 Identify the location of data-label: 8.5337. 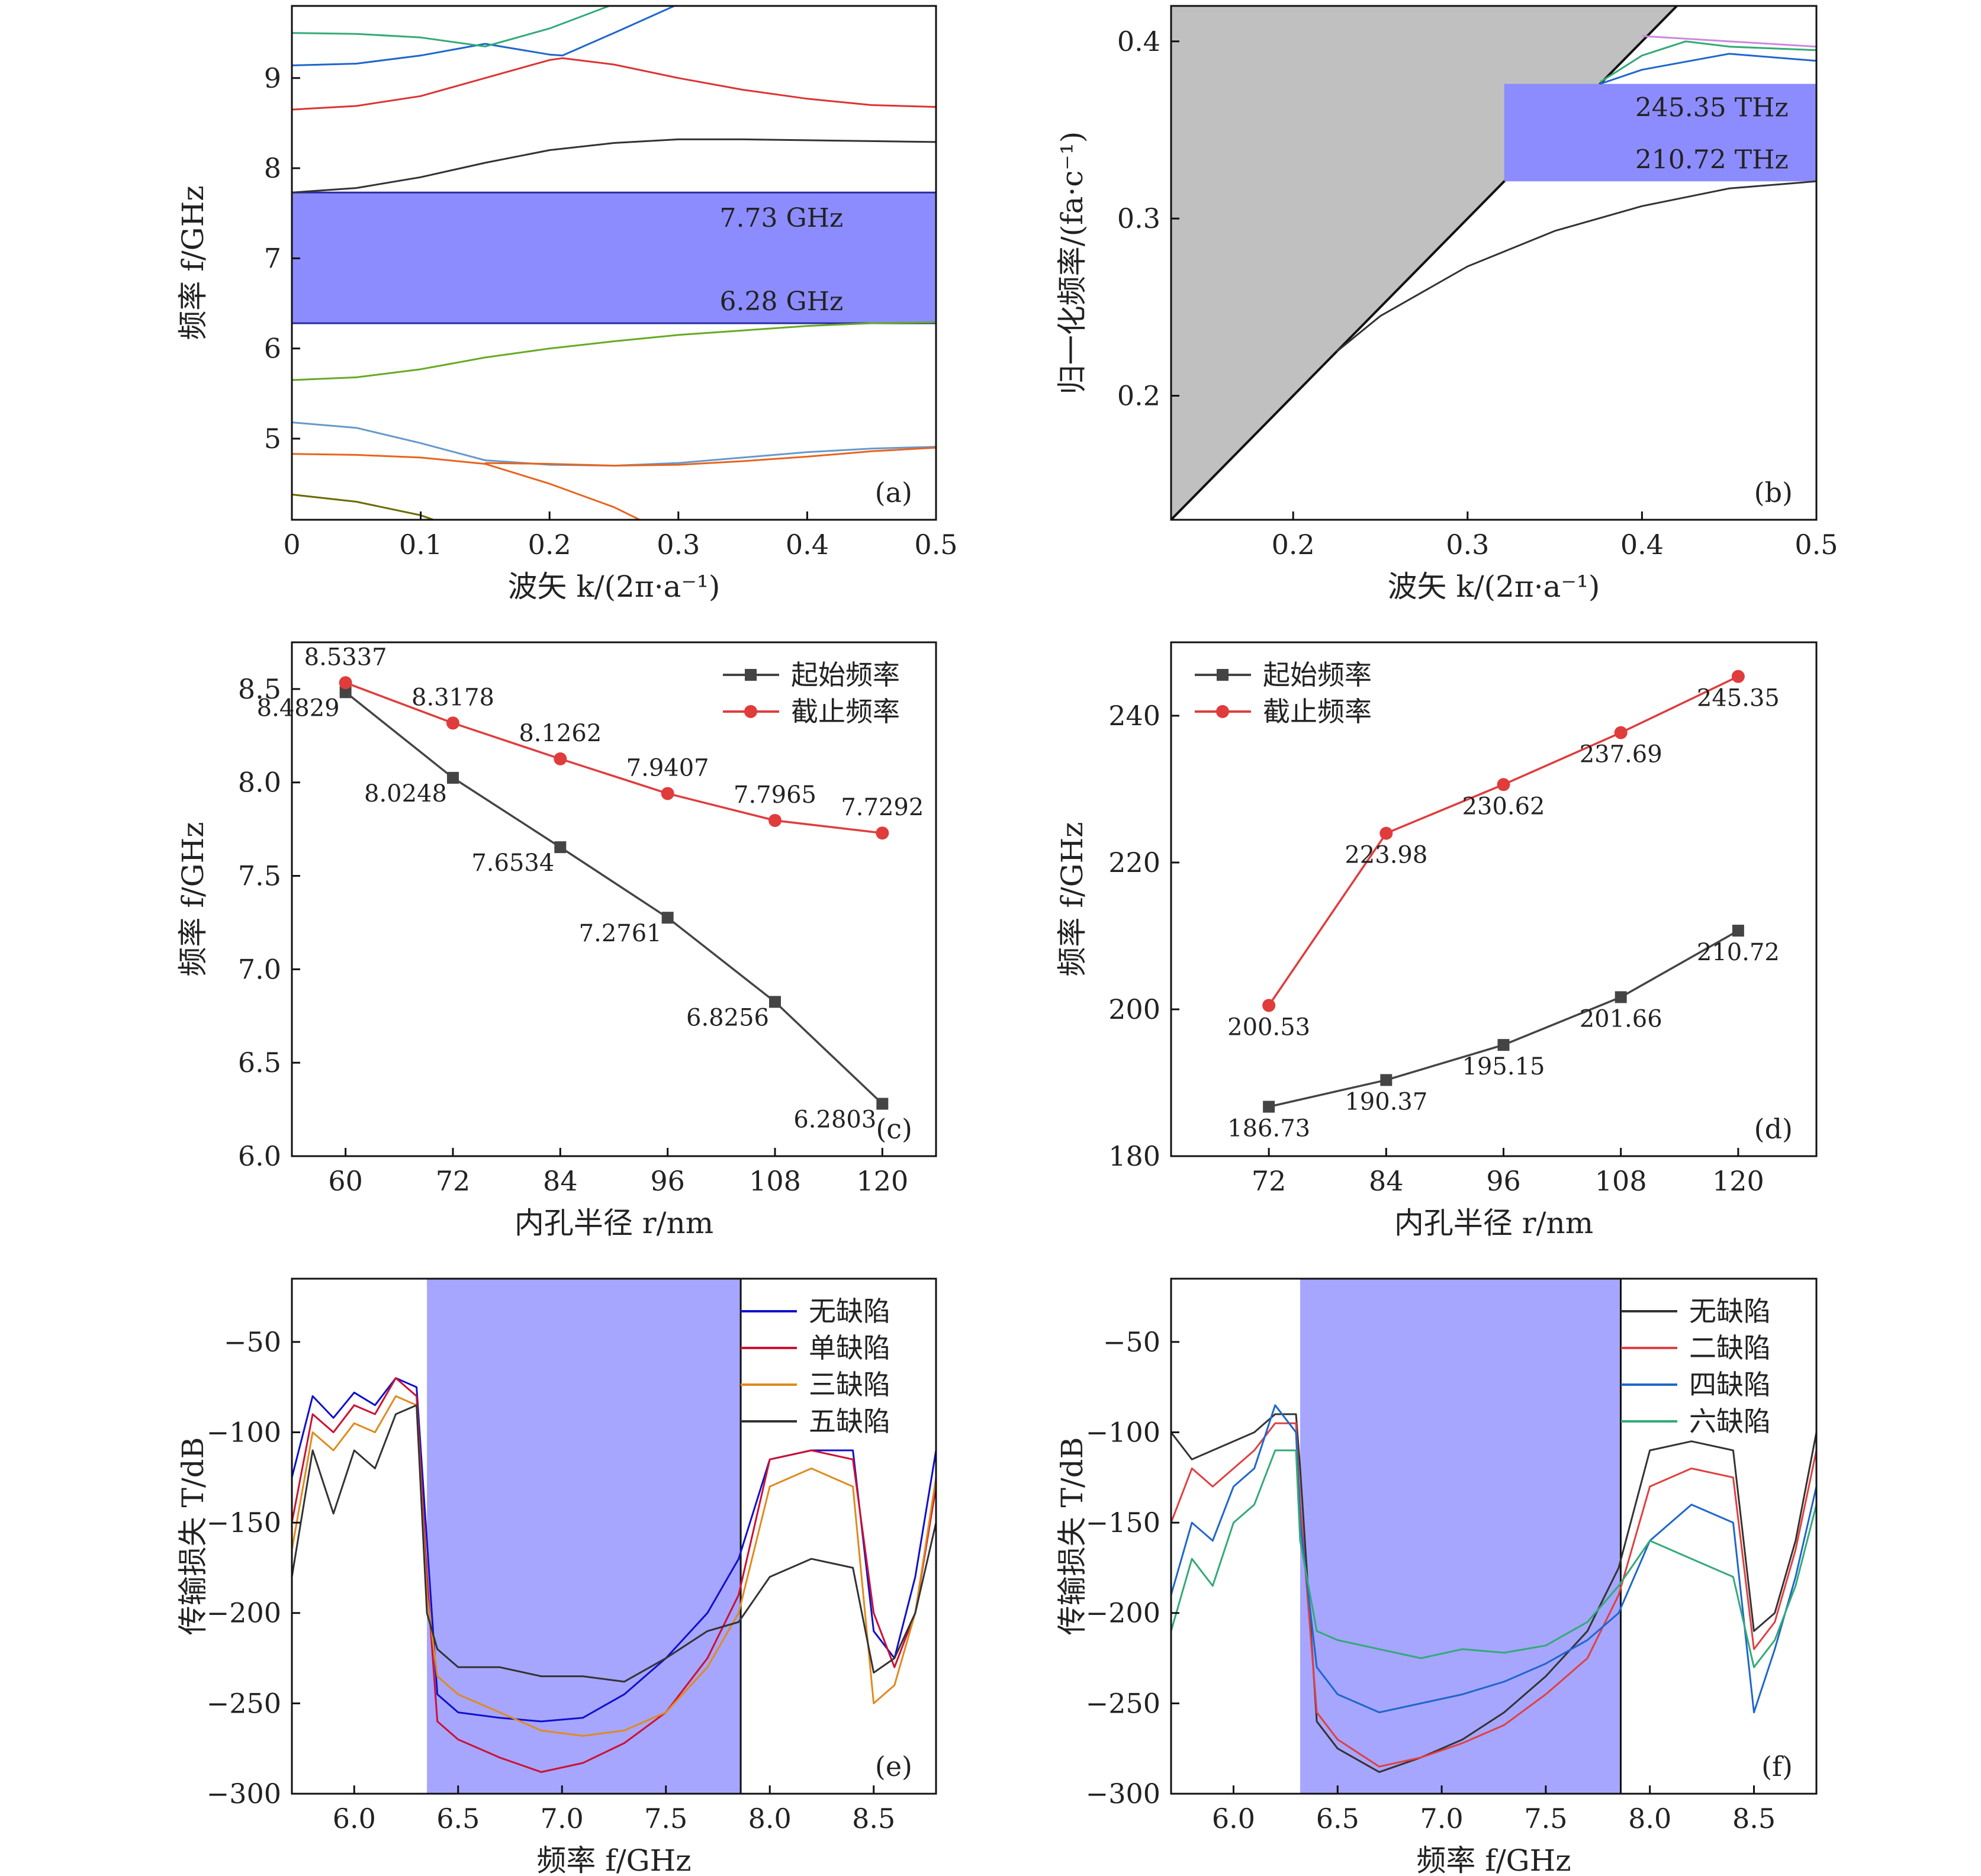
(345, 657).